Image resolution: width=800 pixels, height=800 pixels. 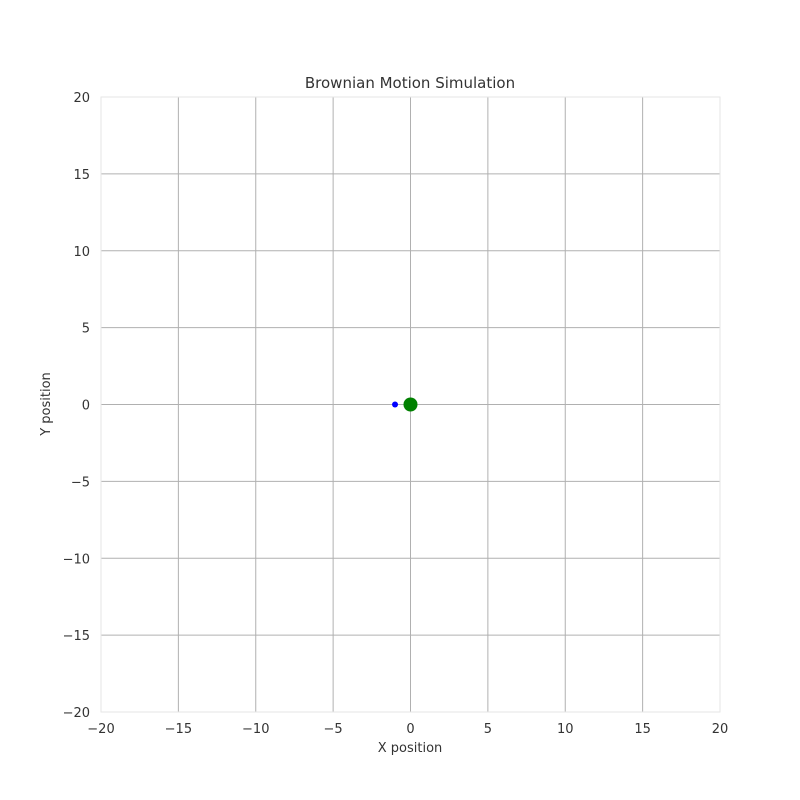 I want to click on x-tick-label: 15, so click(x=642, y=729).